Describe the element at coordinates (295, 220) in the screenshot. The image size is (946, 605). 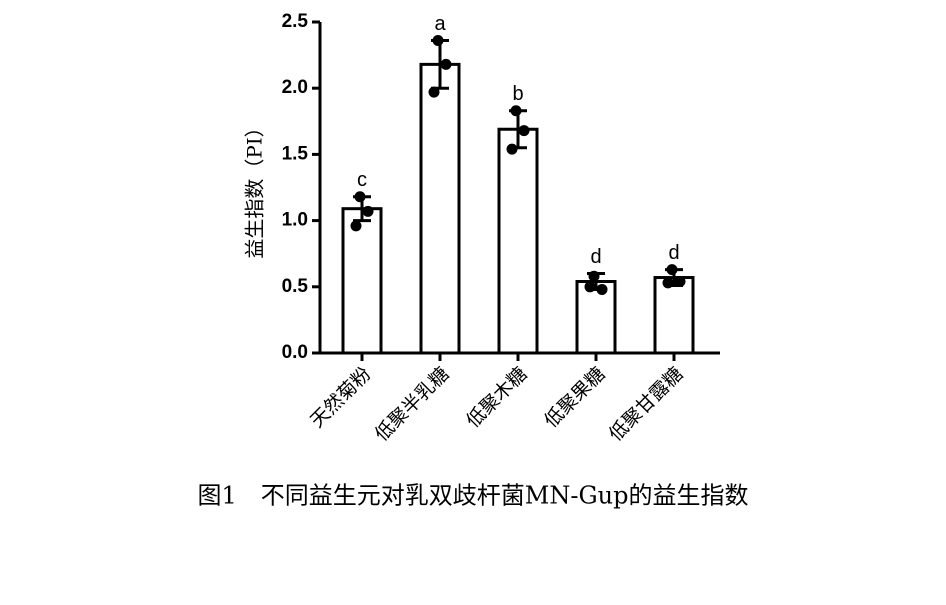
I see `y-tick-label: 1.0` at that location.